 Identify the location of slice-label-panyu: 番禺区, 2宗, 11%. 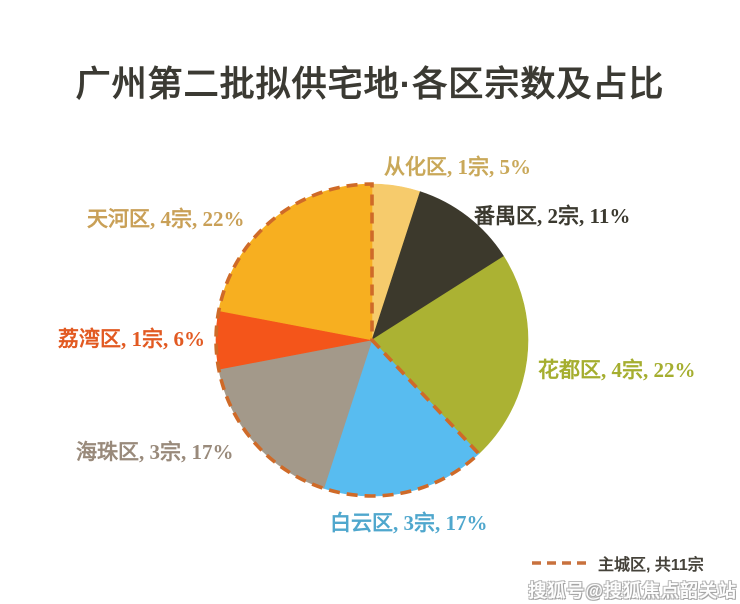
(552, 216).